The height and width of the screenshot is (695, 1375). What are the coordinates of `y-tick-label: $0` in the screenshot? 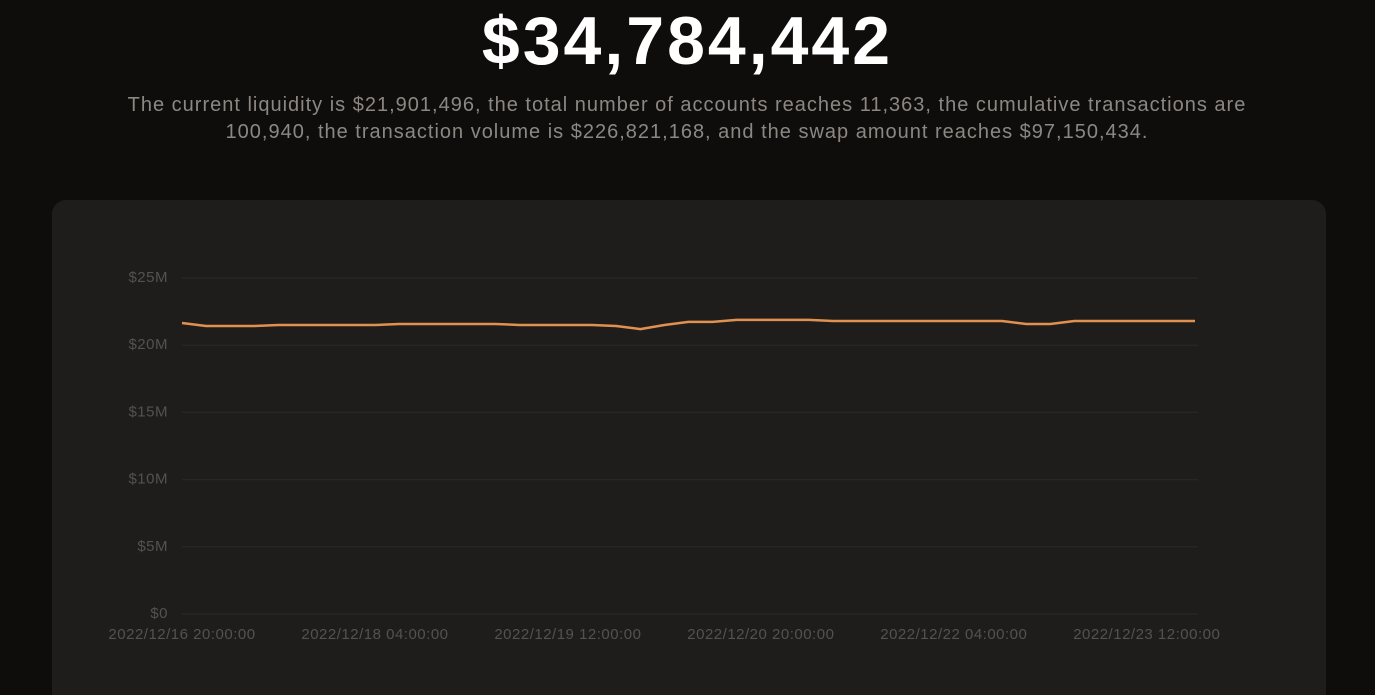 It's located at (159, 613).